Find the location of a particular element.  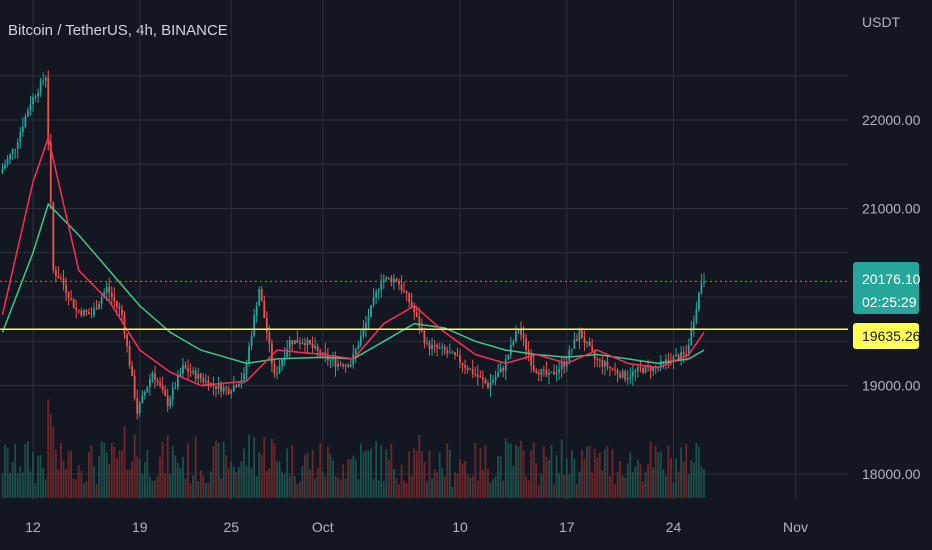

countdown-timer: 02:25:29 is located at coordinates (889, 302).